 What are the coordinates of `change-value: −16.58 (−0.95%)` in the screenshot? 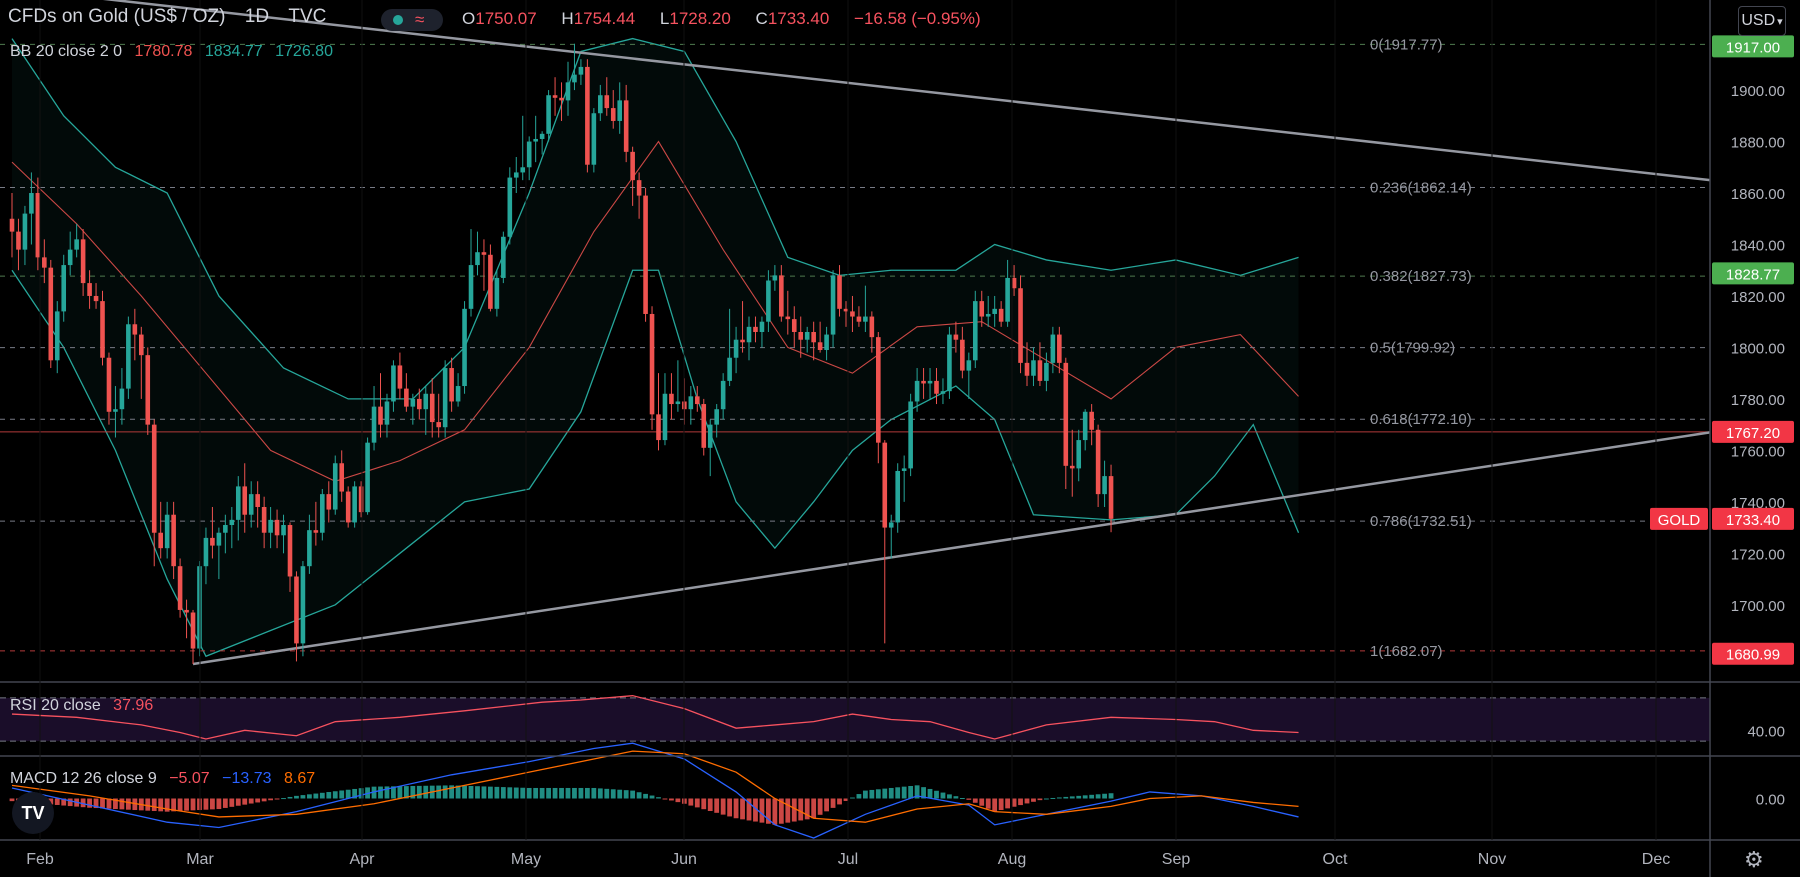 It's located at (917, 18).